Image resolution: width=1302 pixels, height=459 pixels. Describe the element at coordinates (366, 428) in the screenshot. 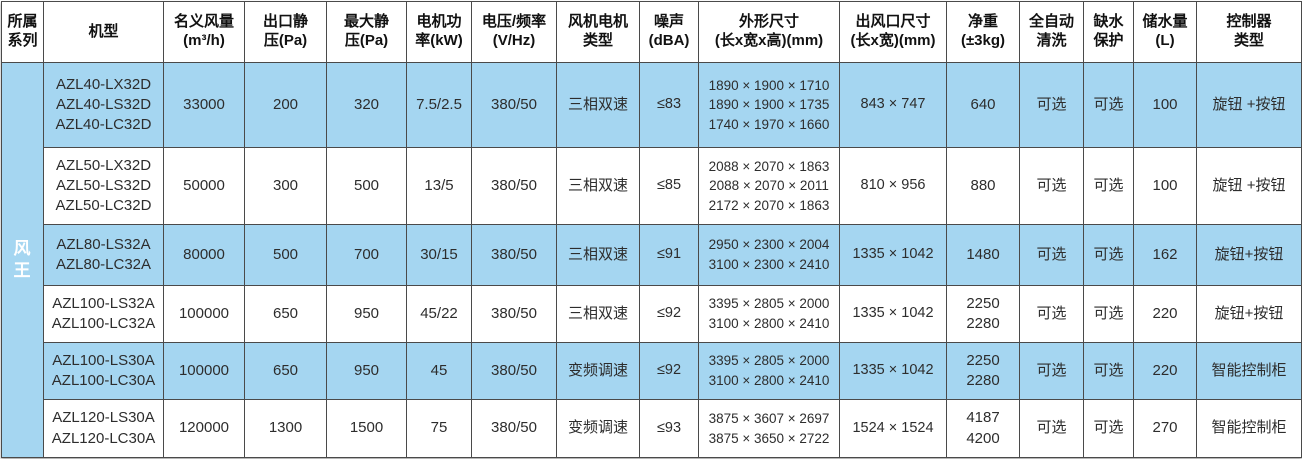

I see `cell-max_static_pressure: 1500` at that location.